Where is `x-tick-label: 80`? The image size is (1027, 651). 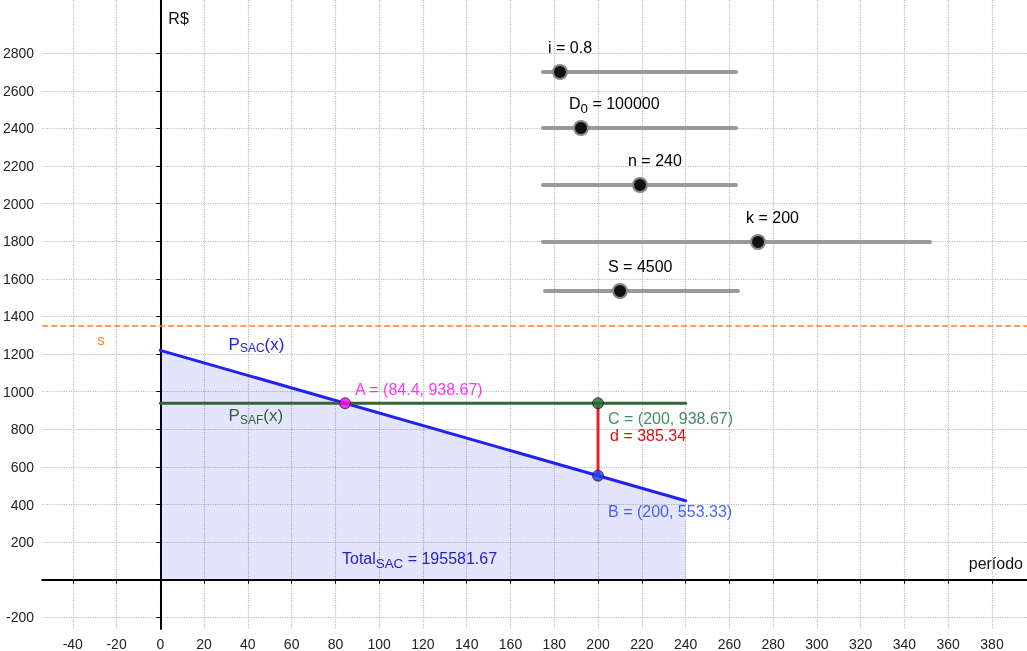 x-tick-label: 80 is located at coordinates (335, 643).